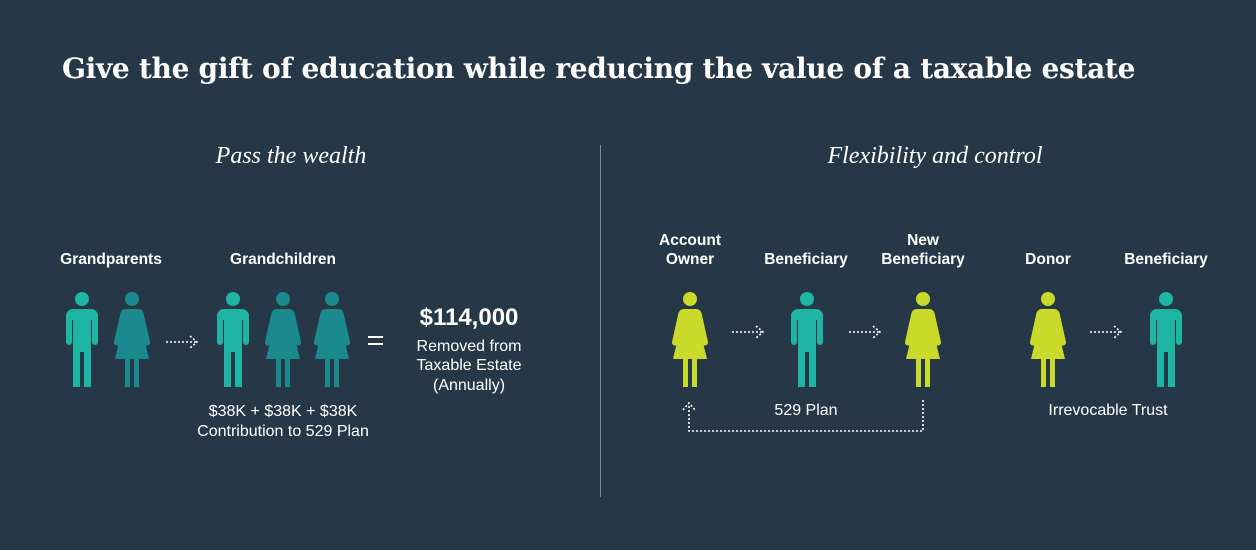 The image size is (1256, 550). What do you see at coordinates (1048, 259) in the screenshot?
I see `donor-label: Donor` at bounding box center [1048, 259].